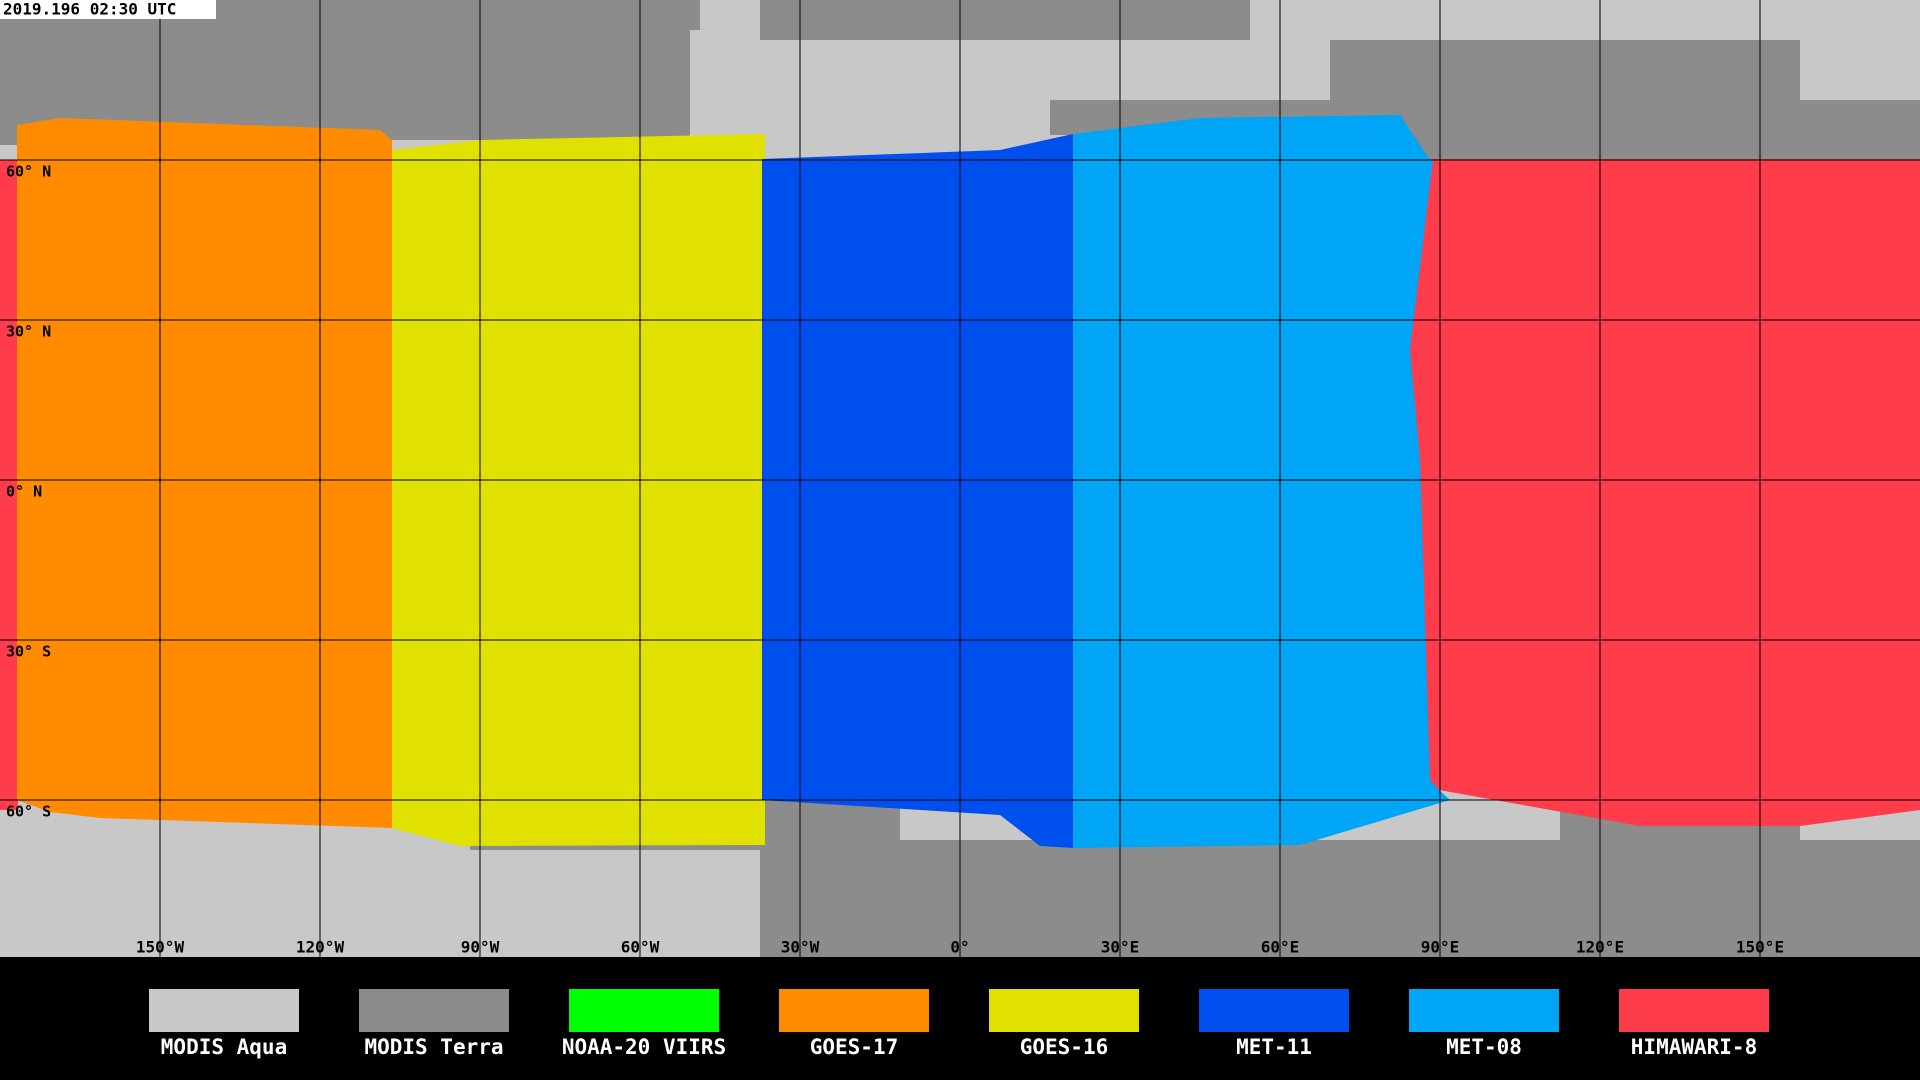  What do you see at coordinates (224, 1047) in the screenshot?
I see `legend-label: MODIS Aqua` at bounding box center [224, 1047].